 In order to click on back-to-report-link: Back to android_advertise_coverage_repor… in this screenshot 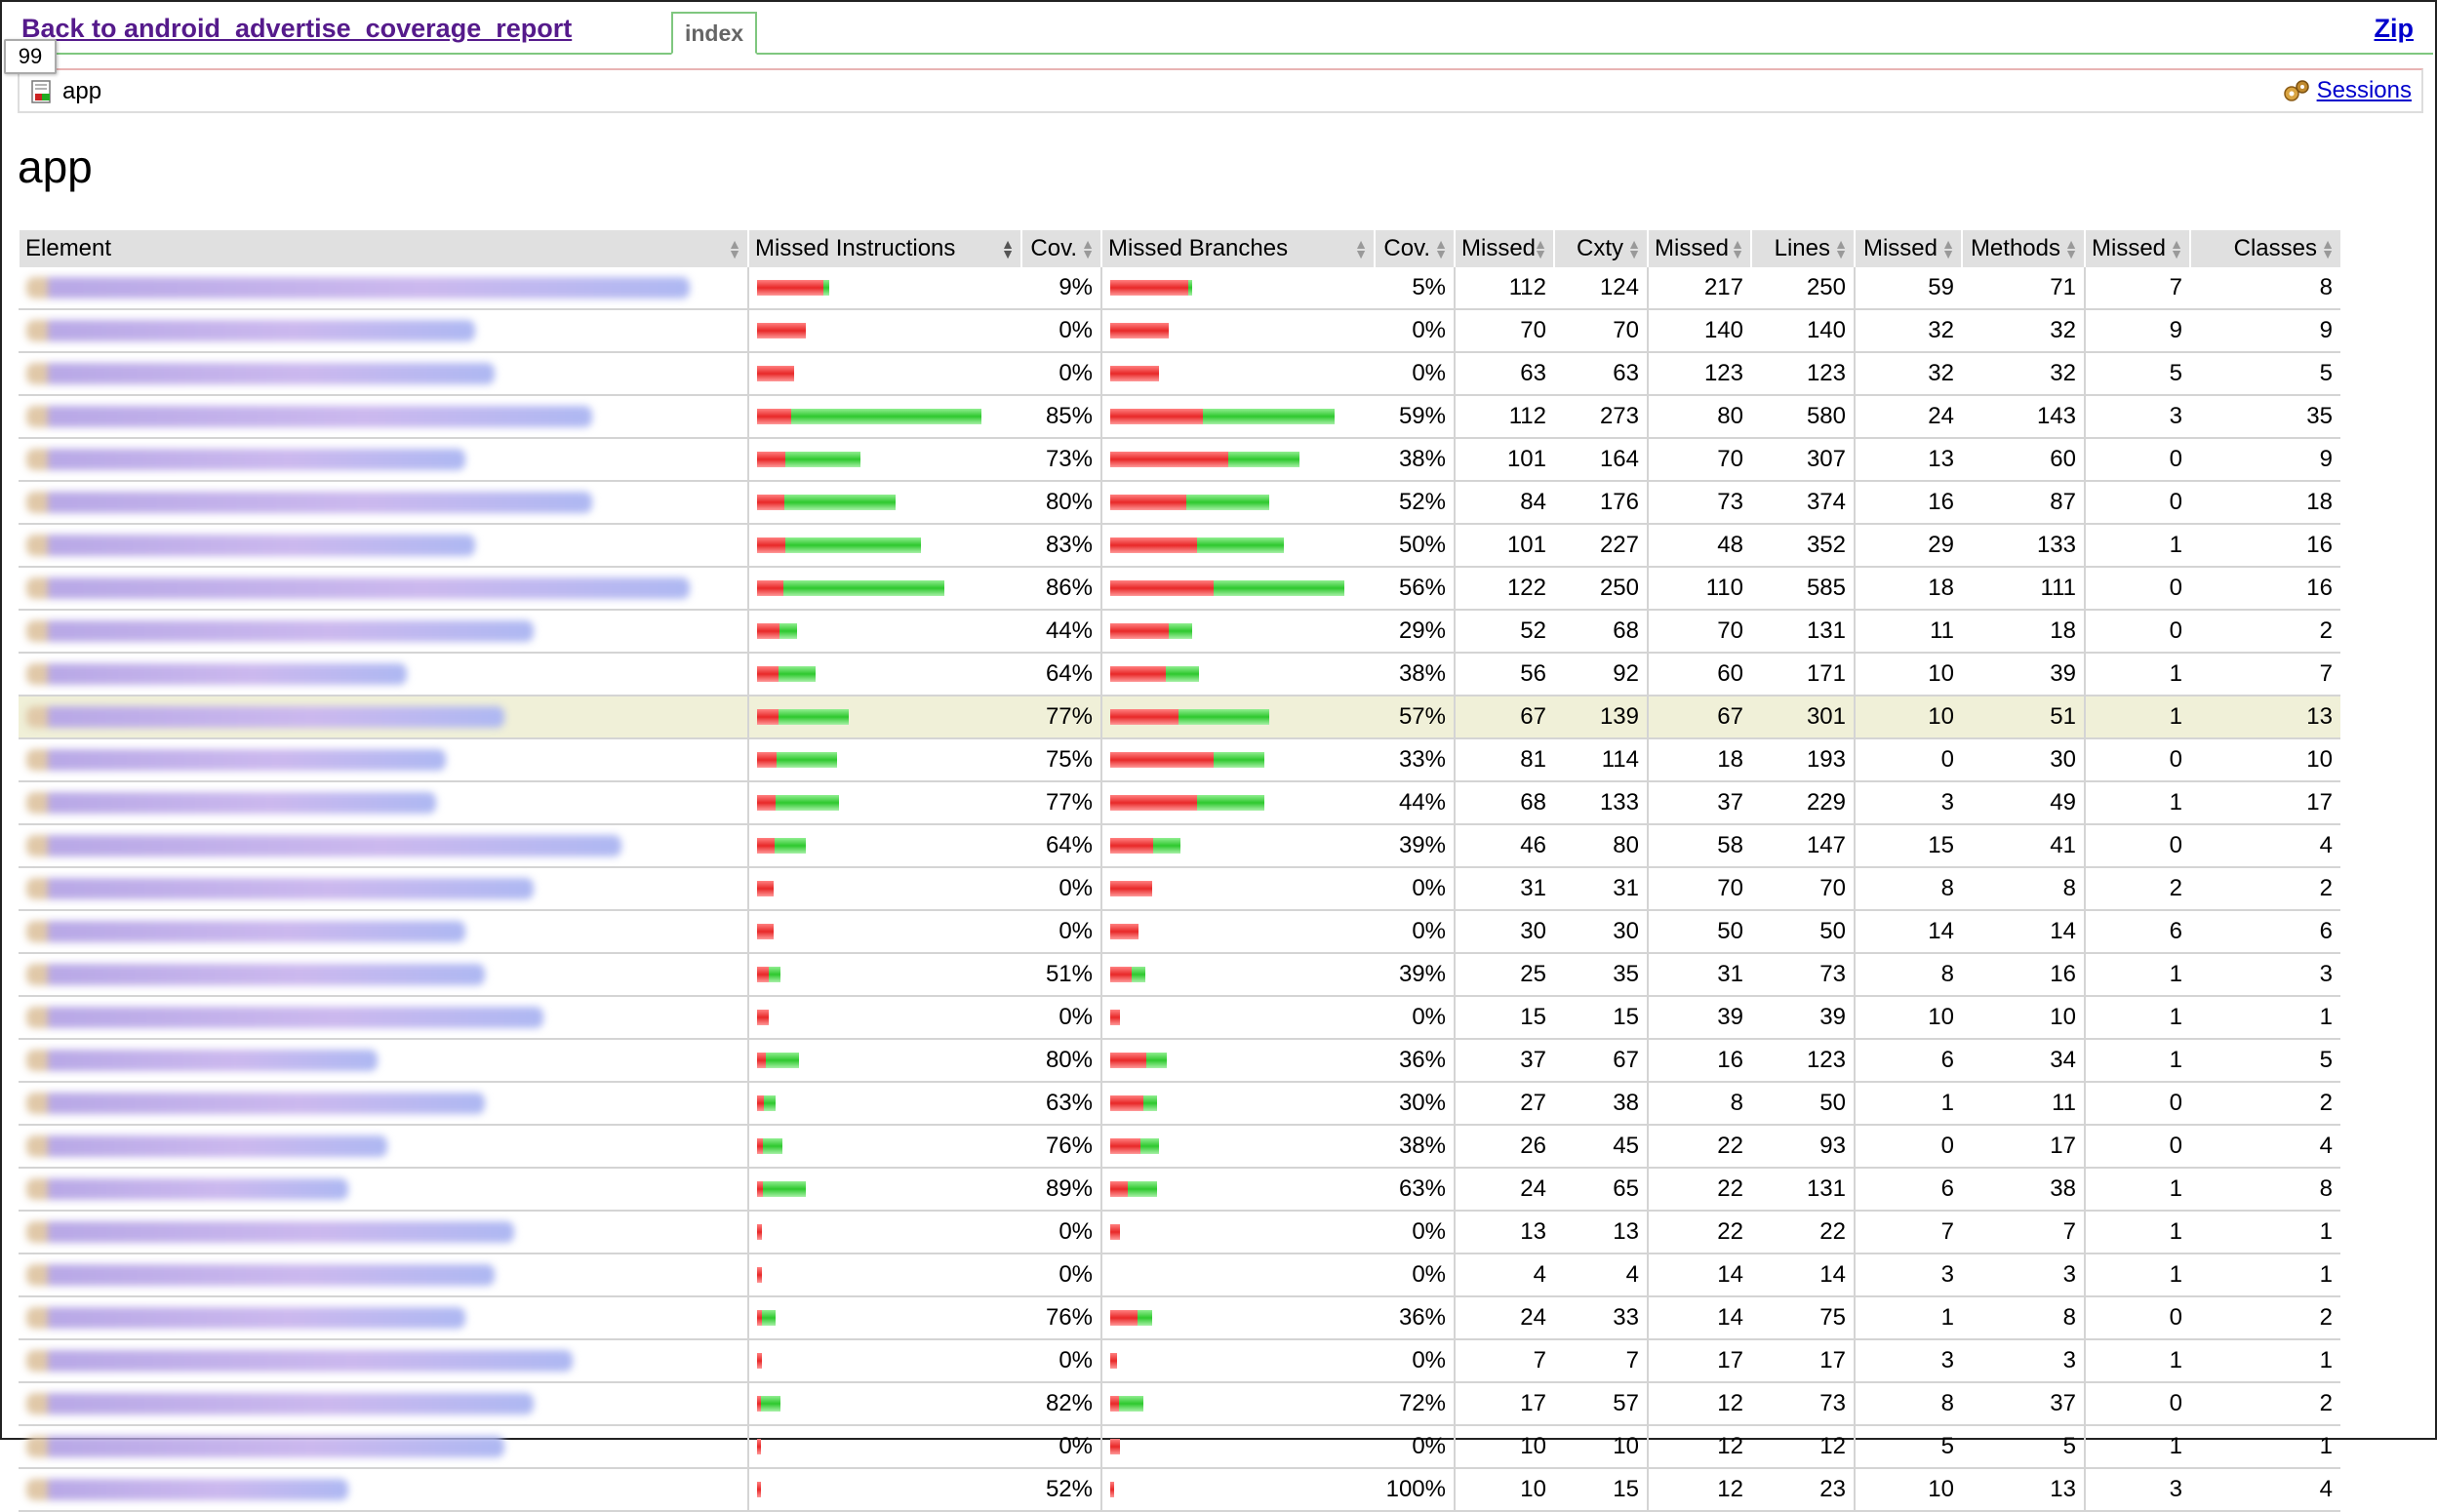, I will do `click(297, 28)`.